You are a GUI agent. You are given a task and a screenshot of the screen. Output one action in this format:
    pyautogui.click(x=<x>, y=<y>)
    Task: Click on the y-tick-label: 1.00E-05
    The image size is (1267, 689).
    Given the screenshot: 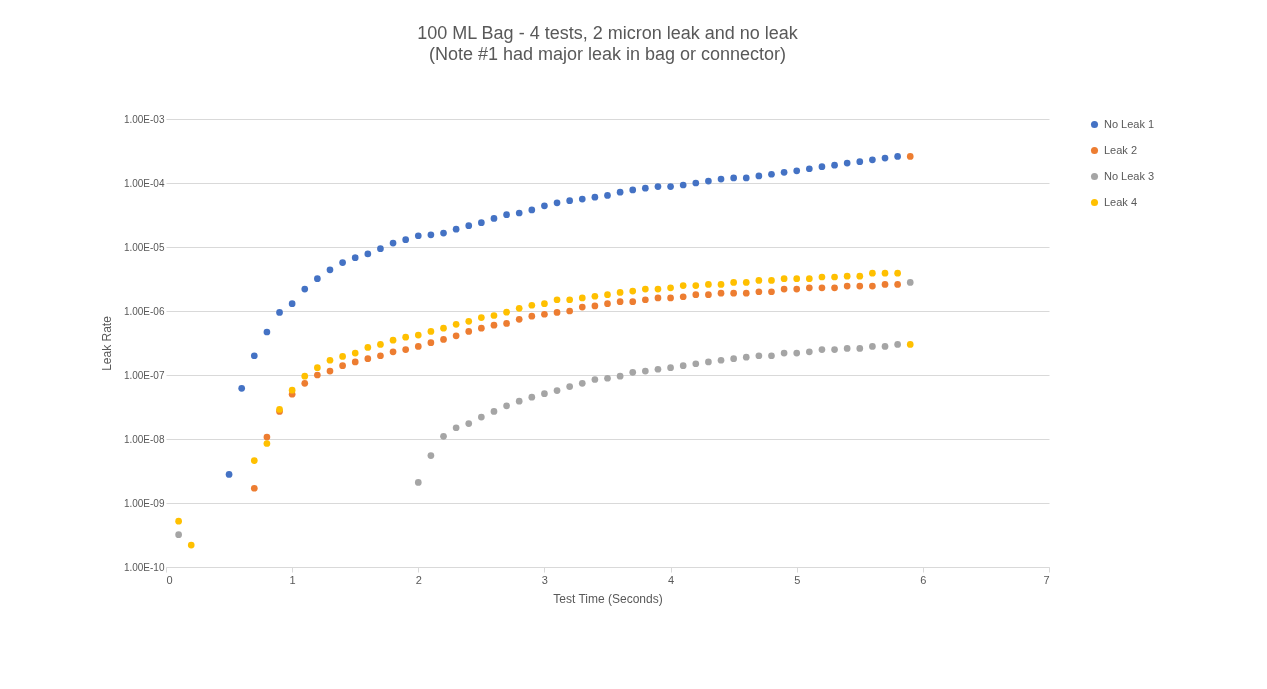 What is the action you would take?
    pyautogui.click(x=144, y=247)
    